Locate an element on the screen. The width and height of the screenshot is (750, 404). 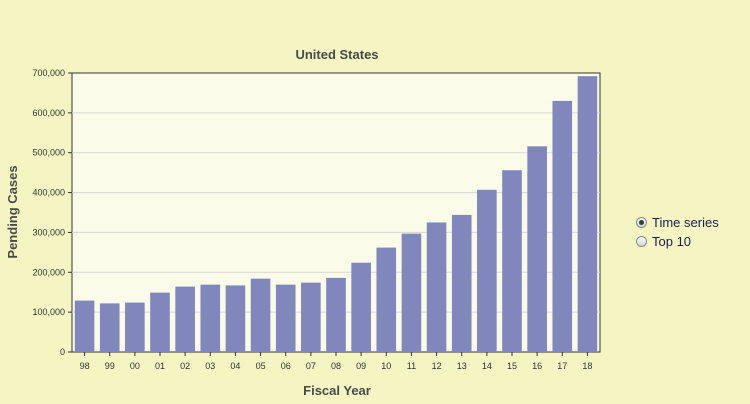
y-tick-label: 300,000 is located at coordinates (48, 232).